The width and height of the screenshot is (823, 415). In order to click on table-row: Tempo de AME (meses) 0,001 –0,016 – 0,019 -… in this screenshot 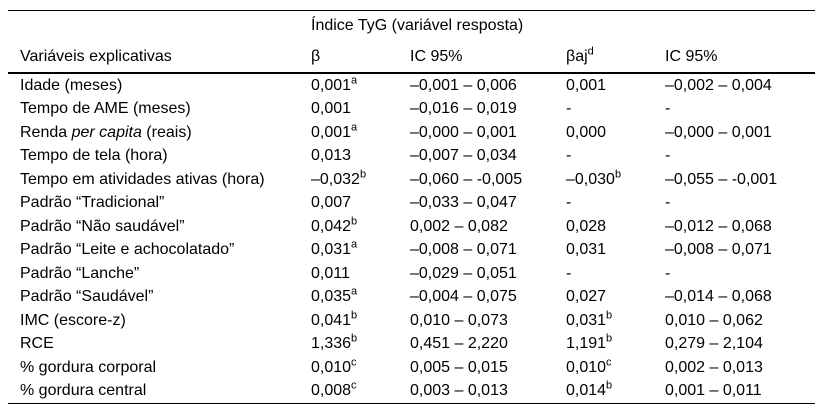, I will do `click(411, 110)`.